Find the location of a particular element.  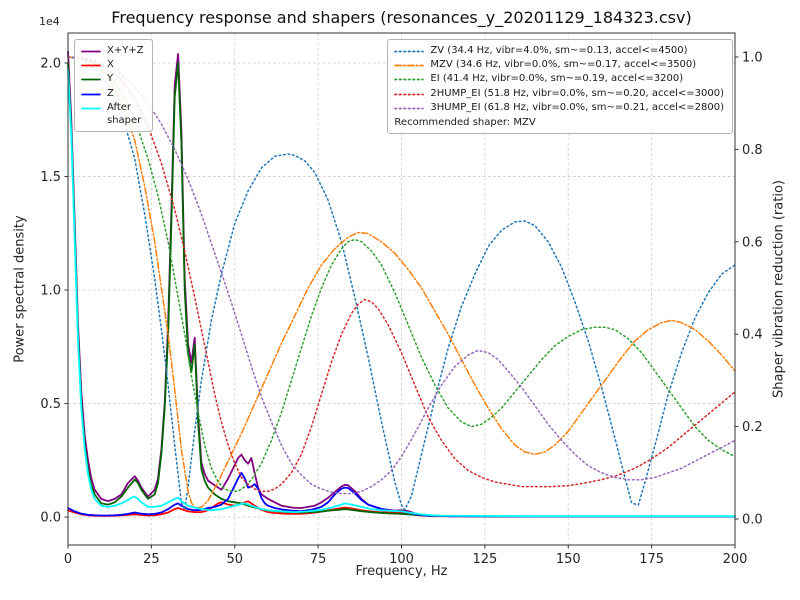

y-right-tick-label: 0.6 is located at coordinates (752, 242).